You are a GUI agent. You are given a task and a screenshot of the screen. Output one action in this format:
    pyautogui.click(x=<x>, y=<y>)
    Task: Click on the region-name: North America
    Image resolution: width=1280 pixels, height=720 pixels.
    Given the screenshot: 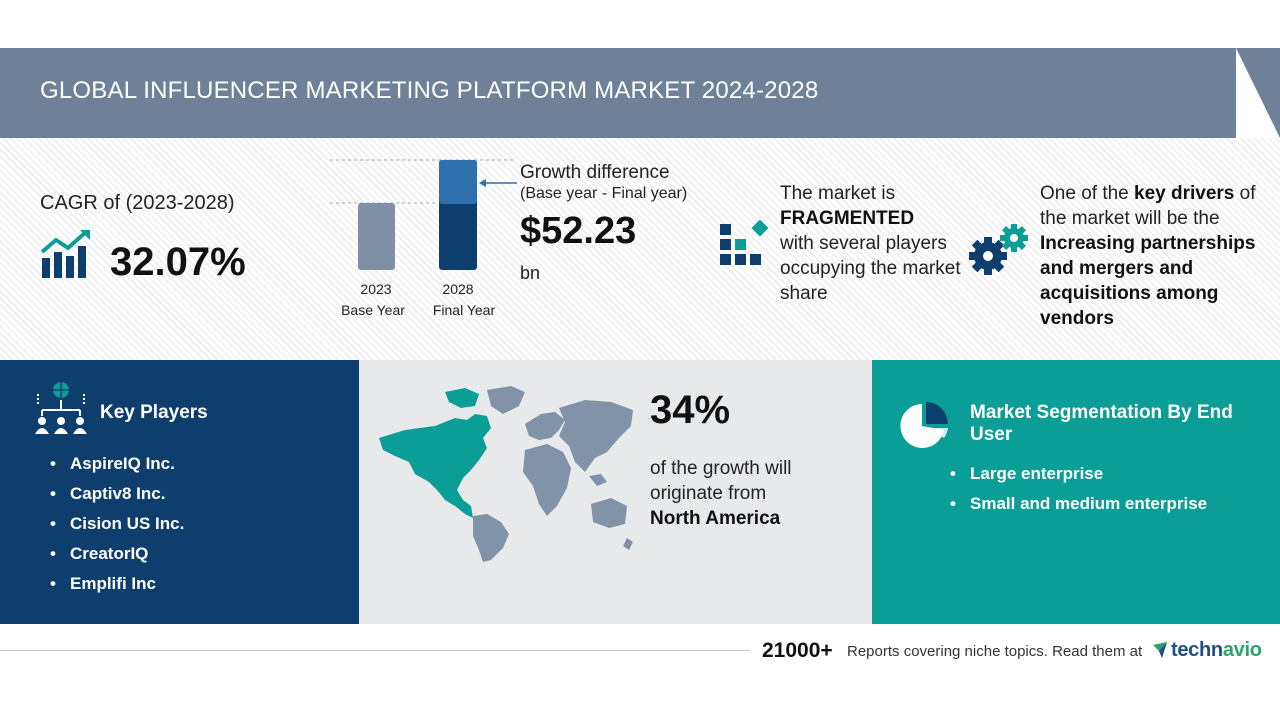 What is the action you would take?
    pyautogui.click(x=715, y=518)
    